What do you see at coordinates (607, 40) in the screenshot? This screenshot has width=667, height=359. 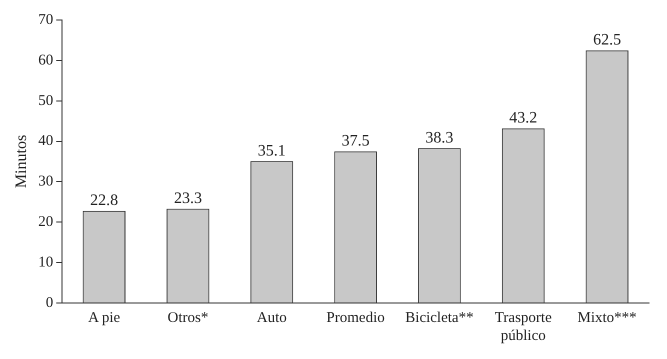 I see `data-label: 62.5` at bounding box center [607, 40].